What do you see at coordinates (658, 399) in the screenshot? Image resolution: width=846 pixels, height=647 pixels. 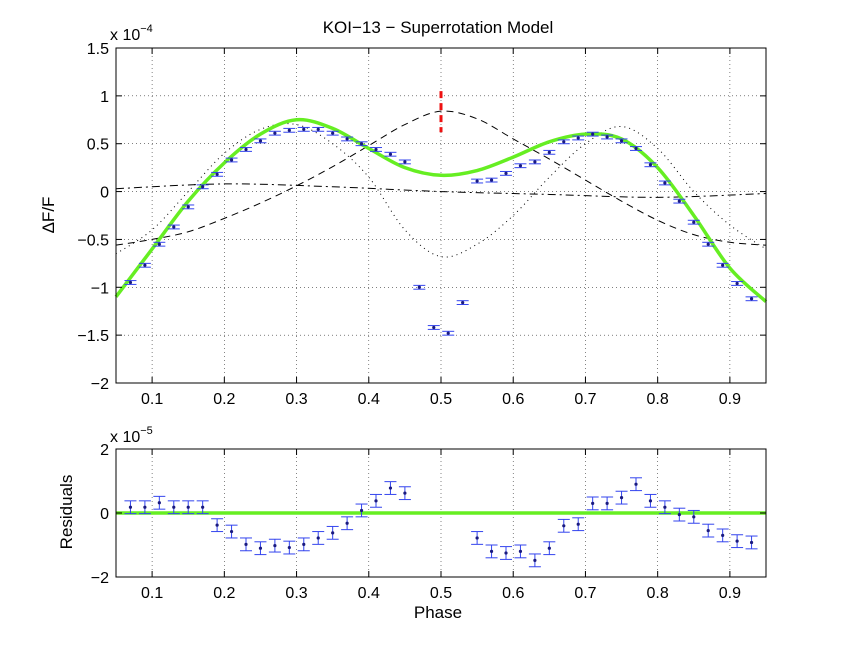 I see `top-x-tick-label: 0.8` at bounding box center [658, 399].